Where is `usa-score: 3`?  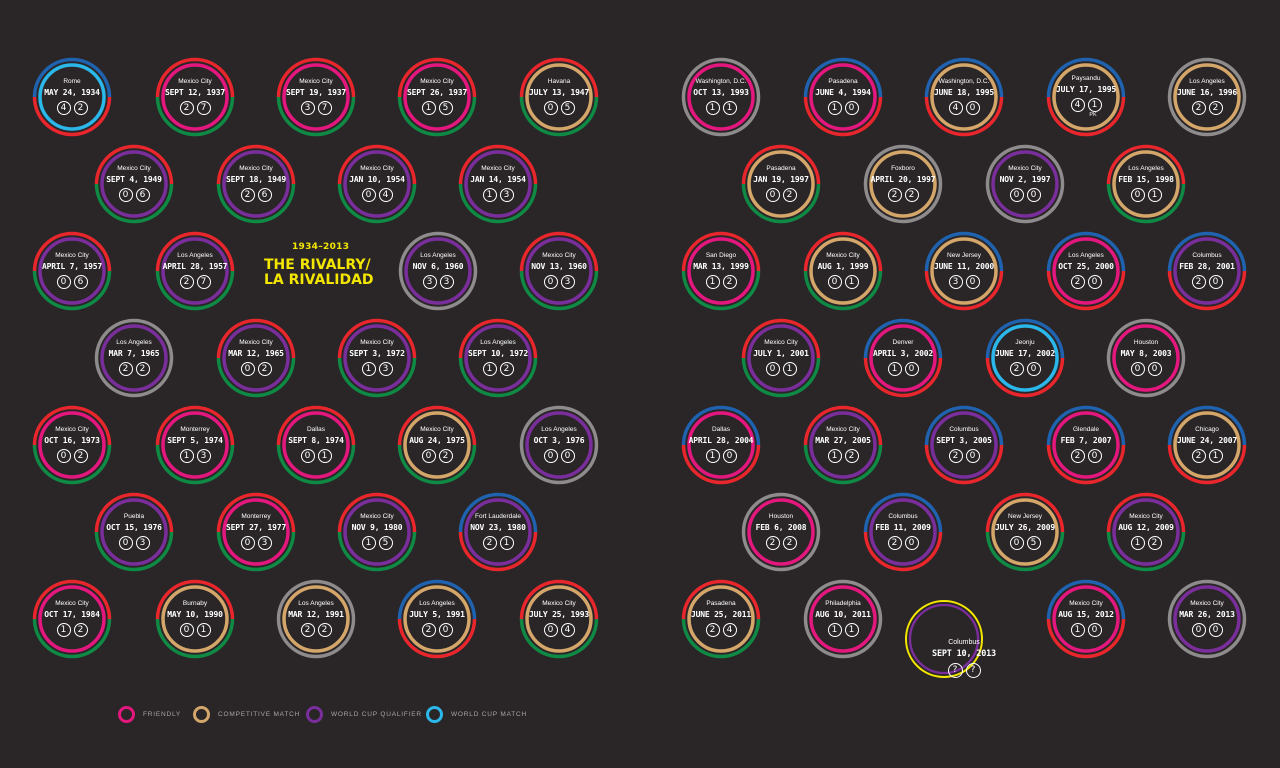
usa-score: 3 is located at coordinates (307, 107).